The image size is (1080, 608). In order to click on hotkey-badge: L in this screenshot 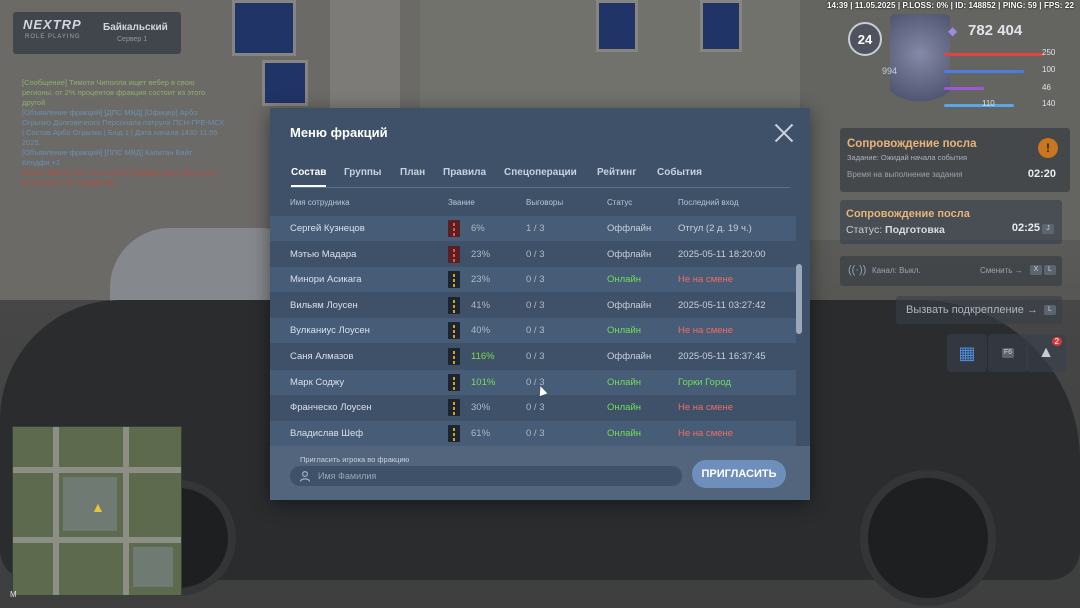, I will do `click(1049, 310)`.